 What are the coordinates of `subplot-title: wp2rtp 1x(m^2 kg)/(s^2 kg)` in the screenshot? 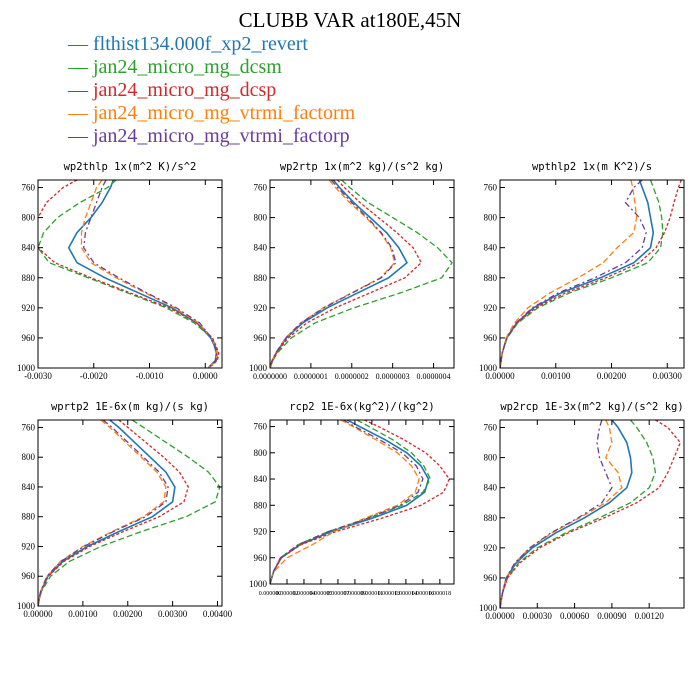 It's located at (362, 167).